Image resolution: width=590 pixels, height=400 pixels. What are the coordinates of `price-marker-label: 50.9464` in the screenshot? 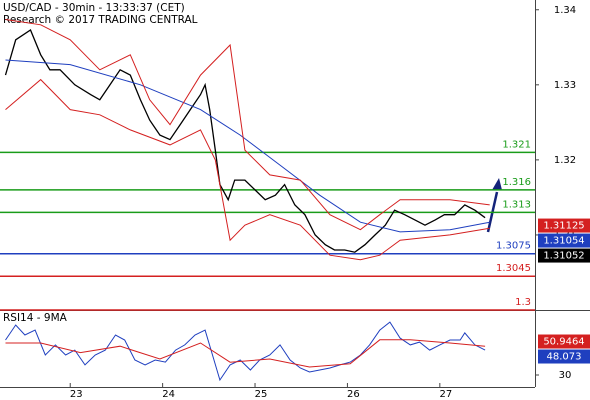 It's located at (563, 342).